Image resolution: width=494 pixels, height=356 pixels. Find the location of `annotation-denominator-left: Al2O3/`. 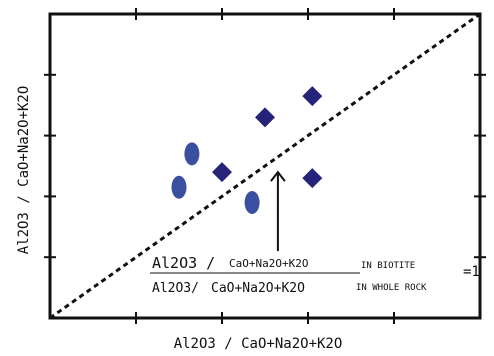

annotation-denominator-left: Al2O3/ is located at coordinates (175, 288).